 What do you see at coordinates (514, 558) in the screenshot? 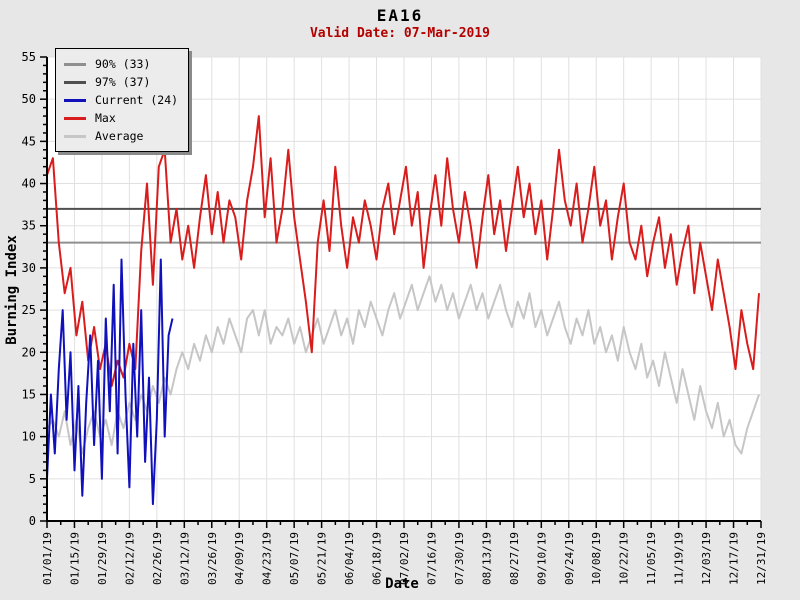
I see `x-tick-label: 08/27/19` at bounding box center [514, 558].